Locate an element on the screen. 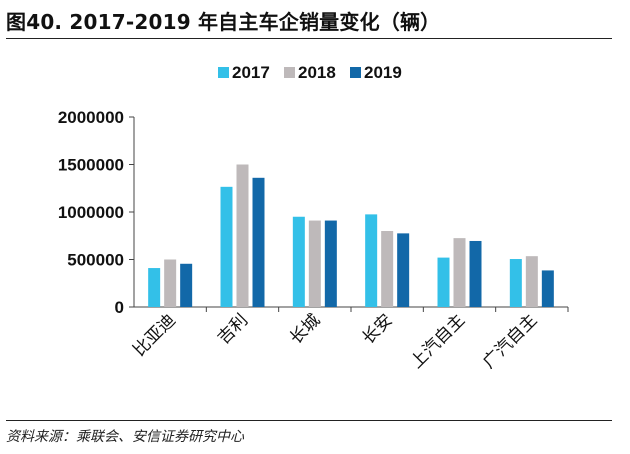 The height and width of the screenshot is (454, 630). x-category-label: 吉利 is located at coordinates (233, 329).